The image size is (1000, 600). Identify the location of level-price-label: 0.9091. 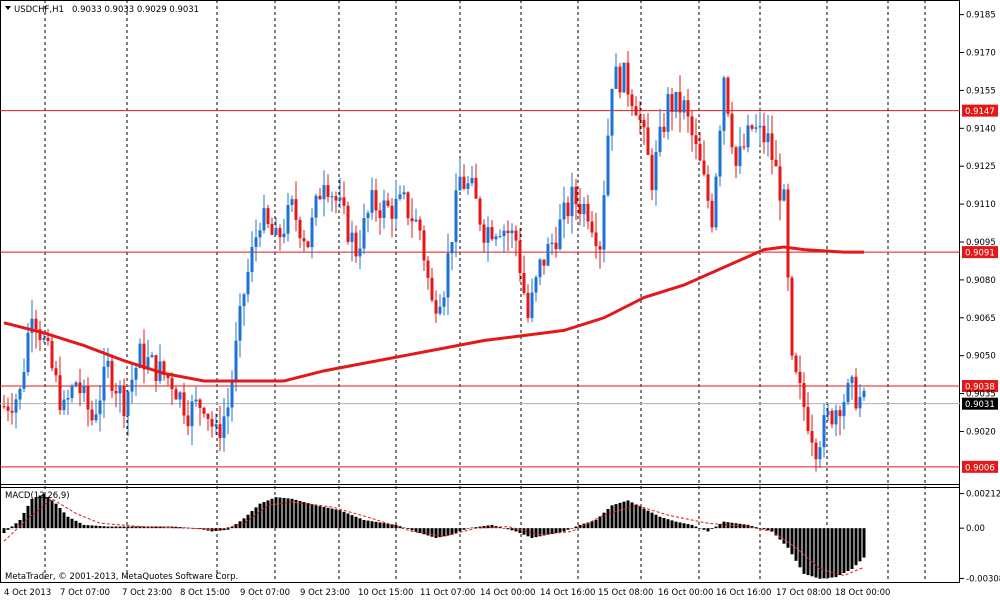
(980, 254).